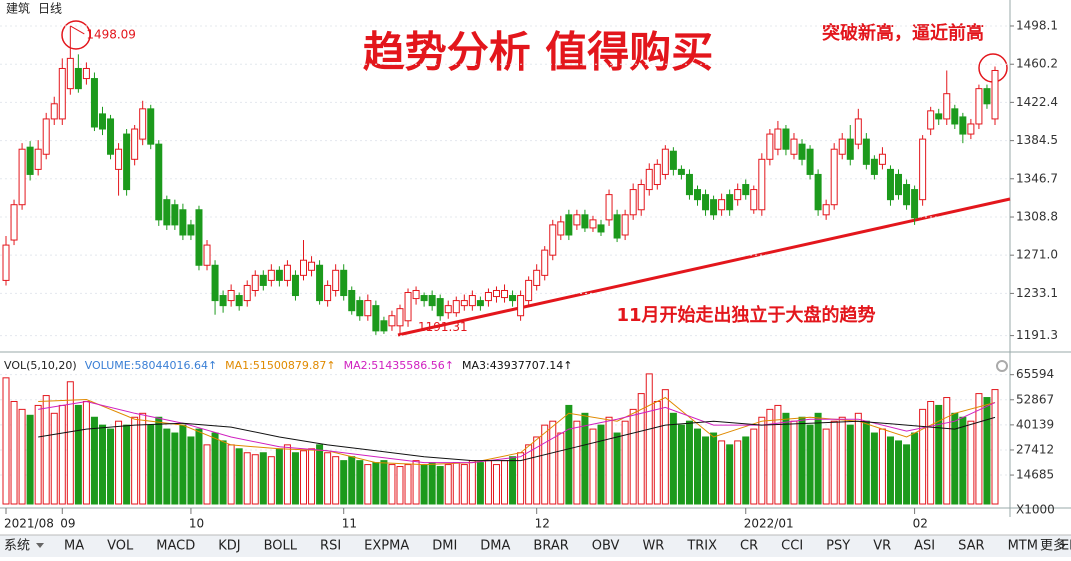  I want to click on toolbar, so click(535, 546).